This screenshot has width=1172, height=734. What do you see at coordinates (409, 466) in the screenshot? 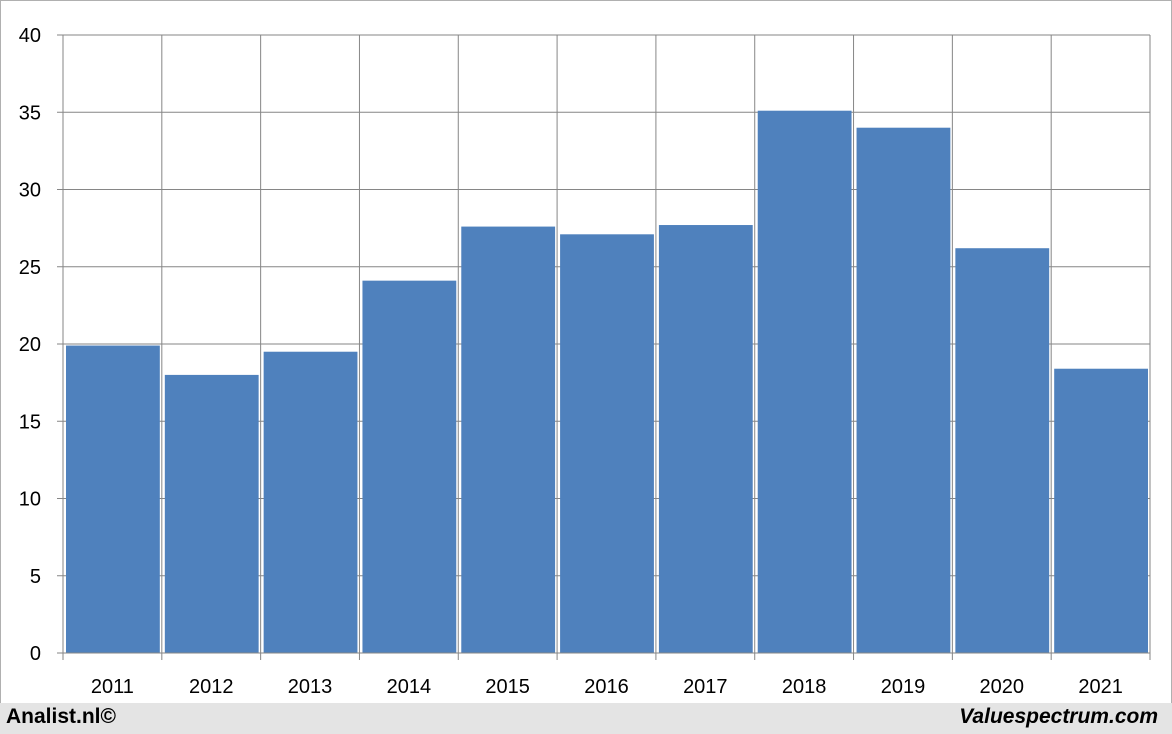
I see `bar-2014` at bounding box center [409, 466].